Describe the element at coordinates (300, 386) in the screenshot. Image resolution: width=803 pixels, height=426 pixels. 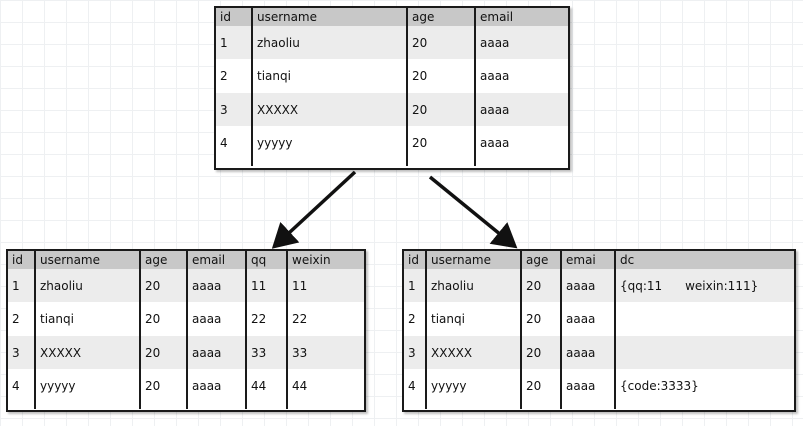
I see `table-cell: 44` at that location.